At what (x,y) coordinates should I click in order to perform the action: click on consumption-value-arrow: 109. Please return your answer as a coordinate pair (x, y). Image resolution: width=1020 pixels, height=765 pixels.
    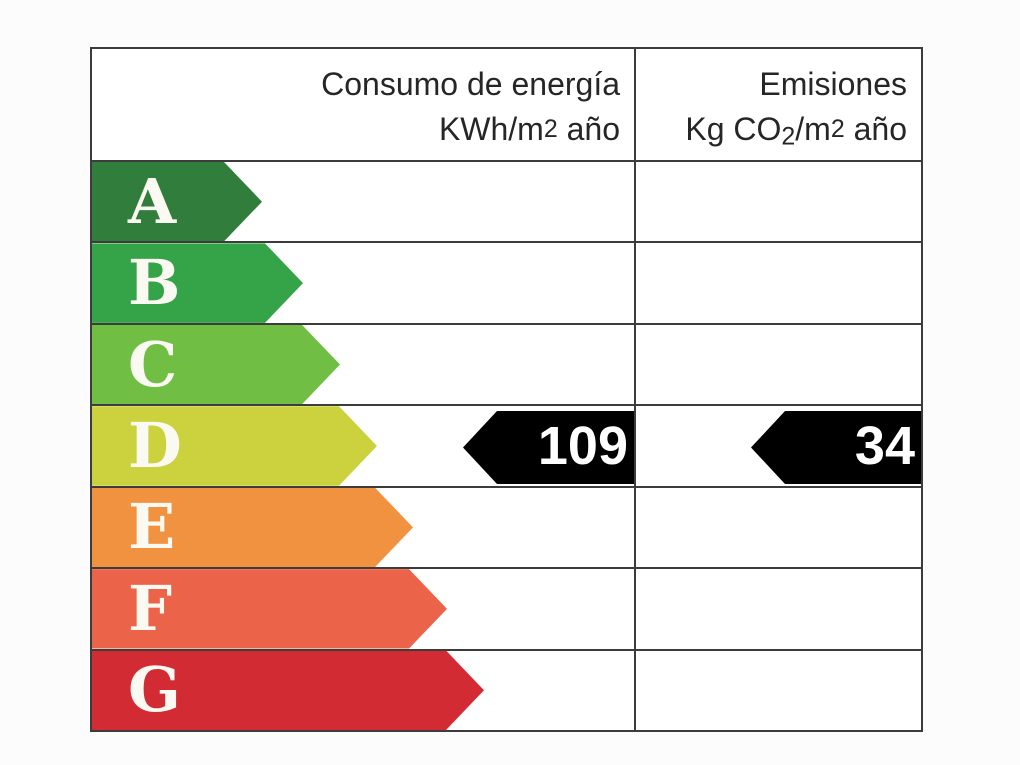
    Looking at the image, I should click on (548, 447).